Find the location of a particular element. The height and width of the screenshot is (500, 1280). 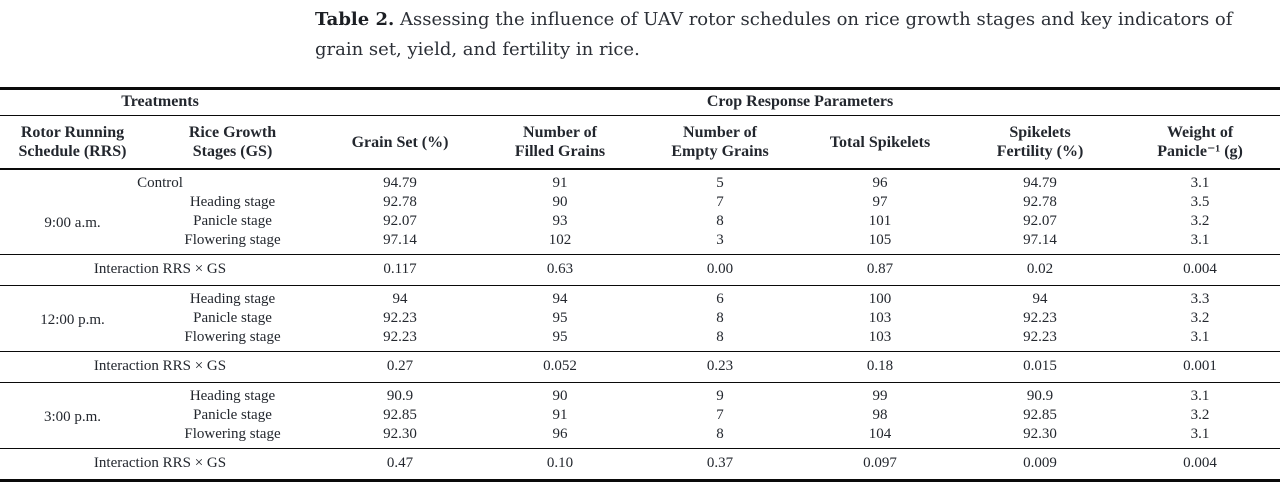

pvalue-total-spikelets: 0.18 is located at coordinates (880, 367).